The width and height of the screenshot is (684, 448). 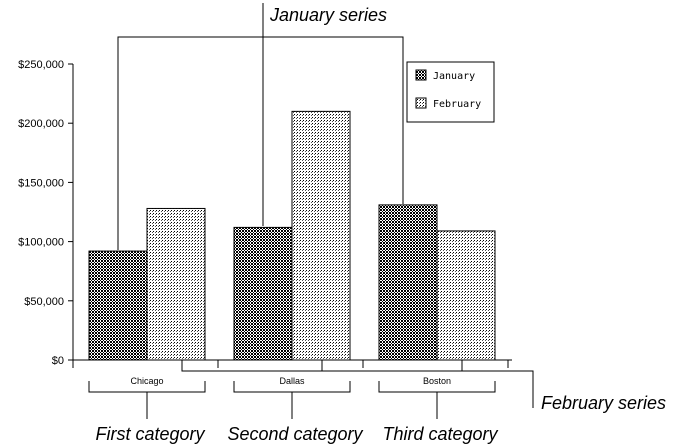 I want to click on y-tick-label: $200,000, so click(x=41, y=124).